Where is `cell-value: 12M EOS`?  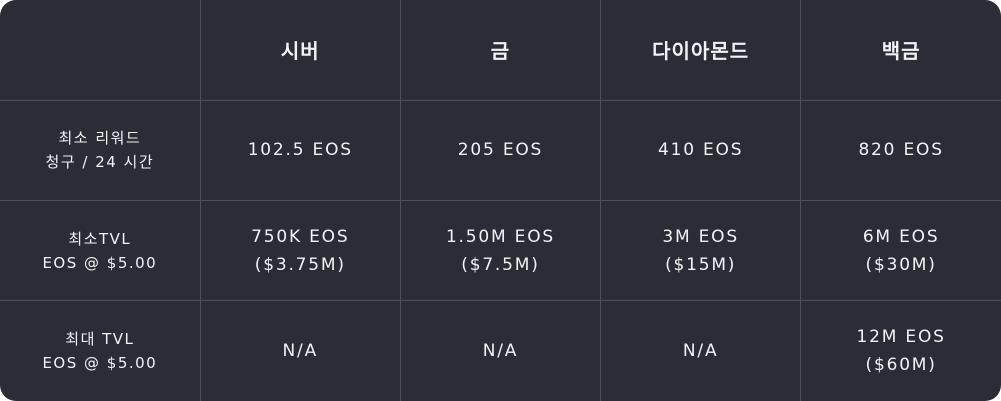
cell-value: 12M EOS is located at coordinates (901, 337).